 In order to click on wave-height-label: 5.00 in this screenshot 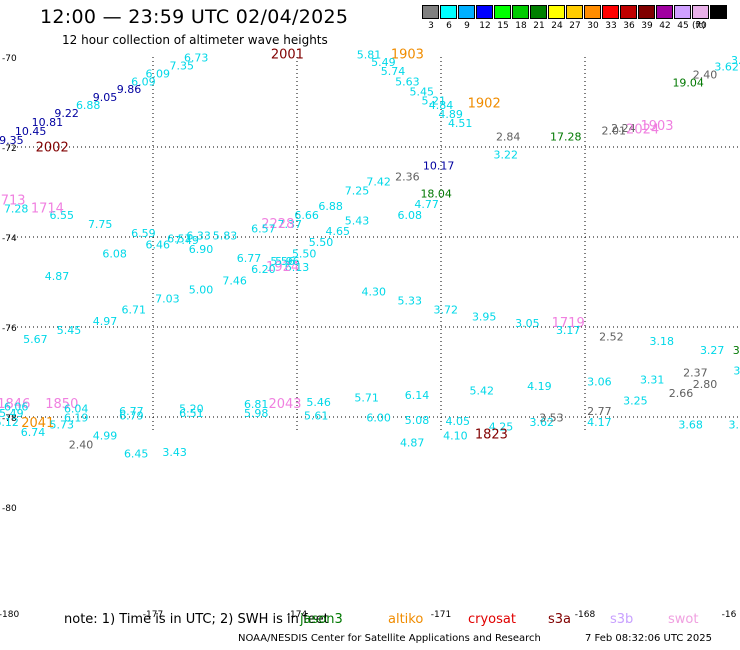, I will do `click(201, 289)`.